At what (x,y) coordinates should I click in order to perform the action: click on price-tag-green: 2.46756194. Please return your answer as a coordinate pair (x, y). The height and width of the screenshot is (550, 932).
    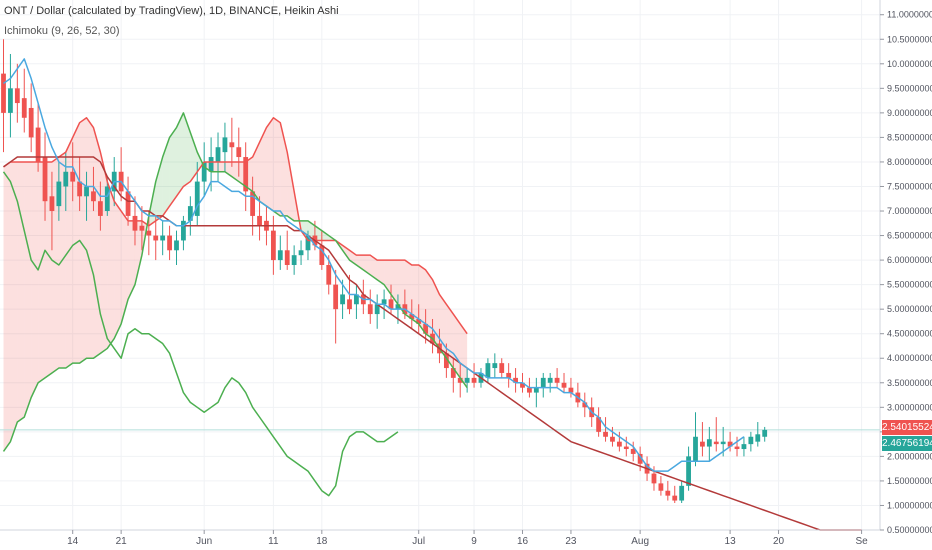
    Looking at the image, I should click on (907, 443).